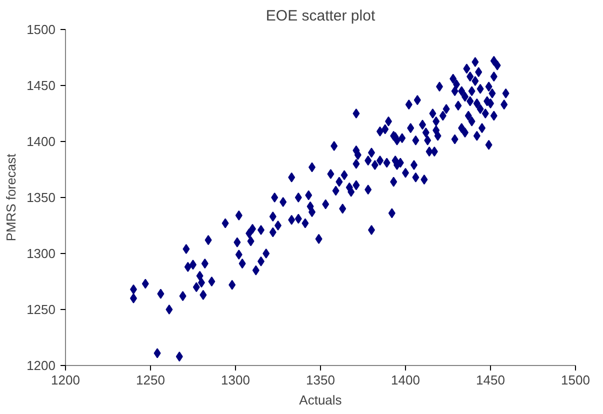  Describe the element at coordinates (575, 380) in the screenshot. I see `x-tick-label: 1500` at that location.